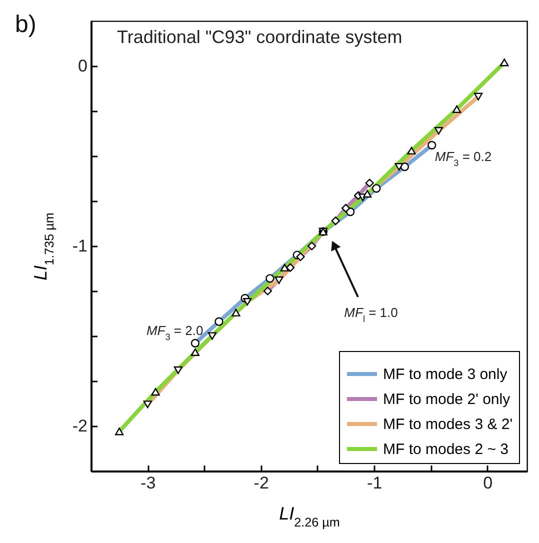  What do you see at coordinates (80, 426) in the screenshot?
I see `y-tick-label: -2` at bounding box center [80, 426].